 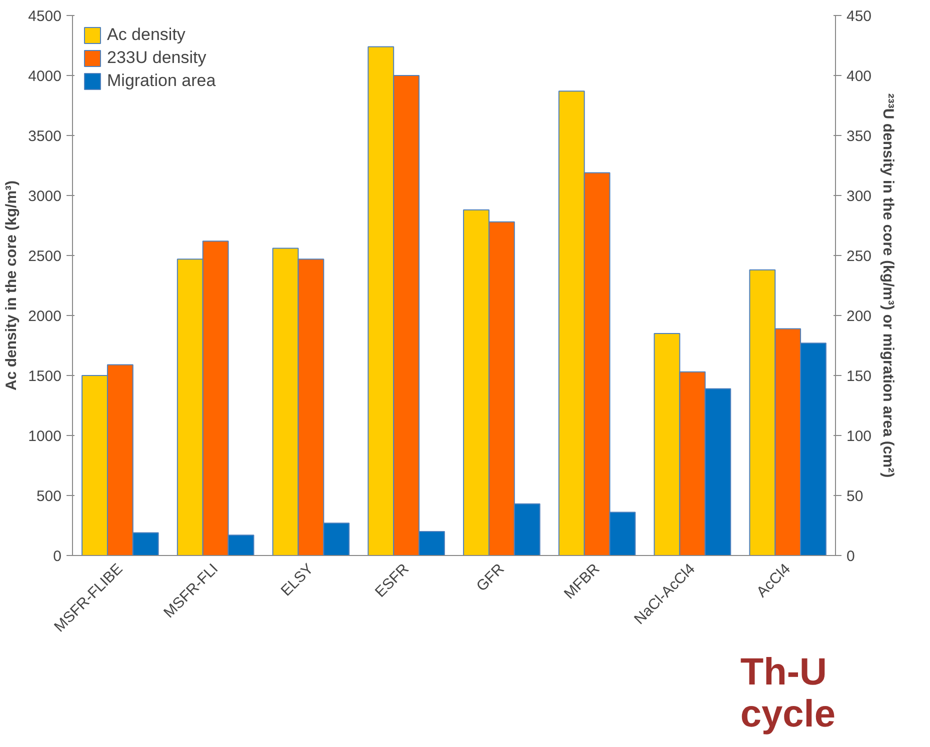 I want to click on y-tick-label: 3000, so click(x=45, y=196).